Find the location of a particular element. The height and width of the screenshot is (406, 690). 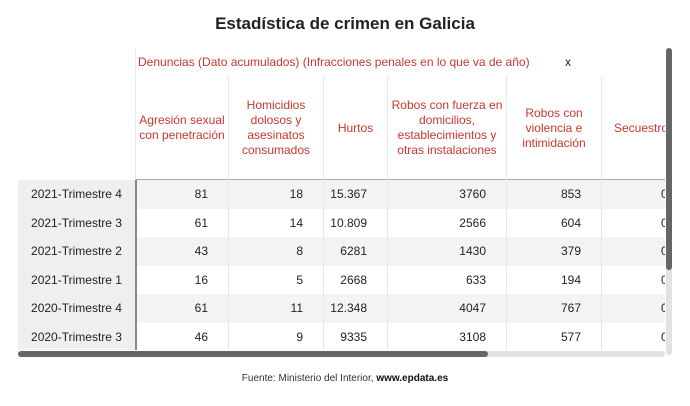

table-cell: 577 is located at coordinates (553, 336).